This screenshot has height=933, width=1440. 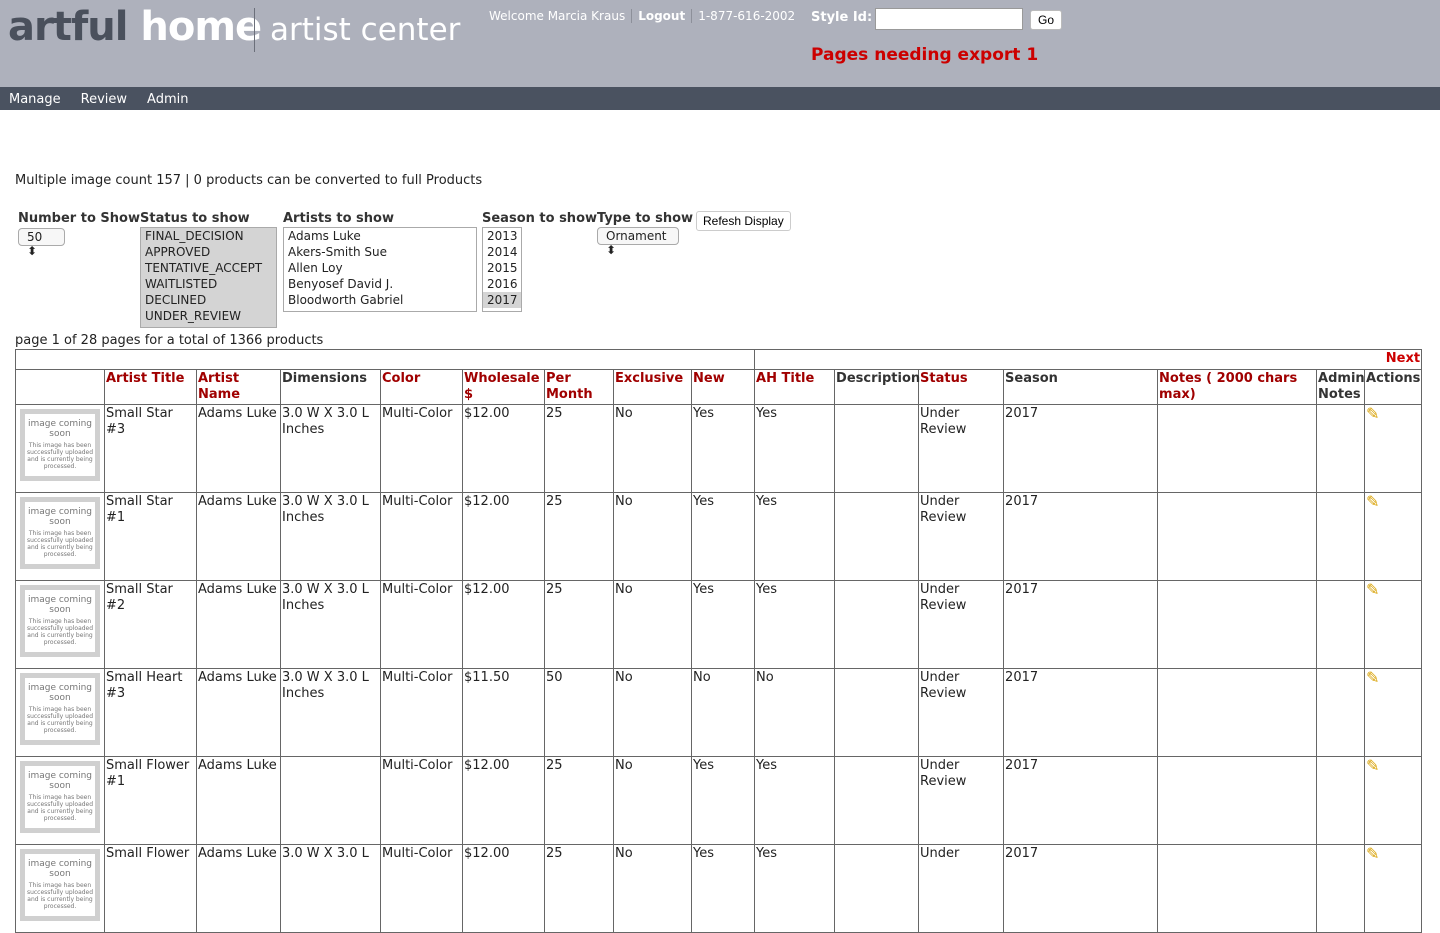 What do you see at coordinates (330, 712) in the screenshot?
I see `cell-dimensions: 3.0 W X 3.0 L Inches` at bounding box center [330, 712].